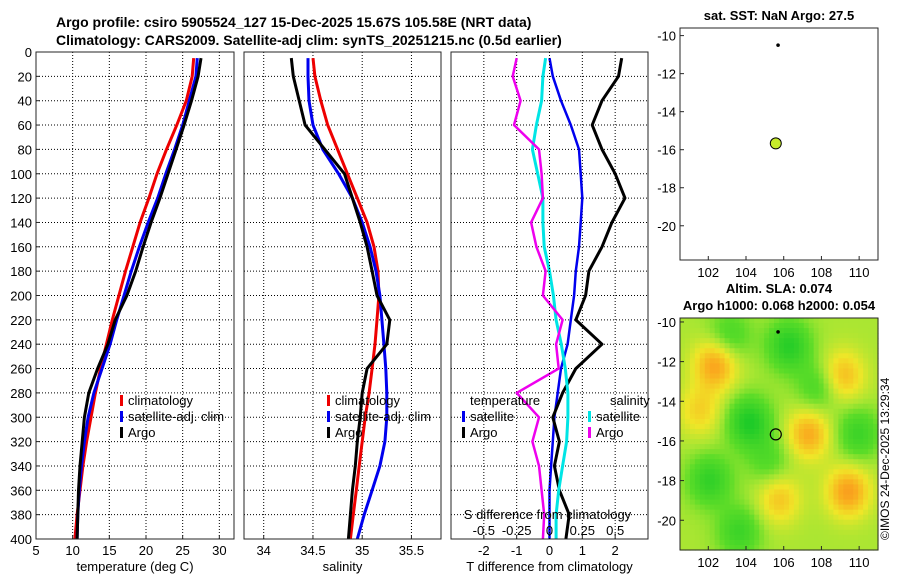 Image resolution: width=900 pixels, height=580 pixels. What do you see at coordinates (134, 298) in the screenshot?
I see `series-line-climatology` at bounding box center [134, 298].